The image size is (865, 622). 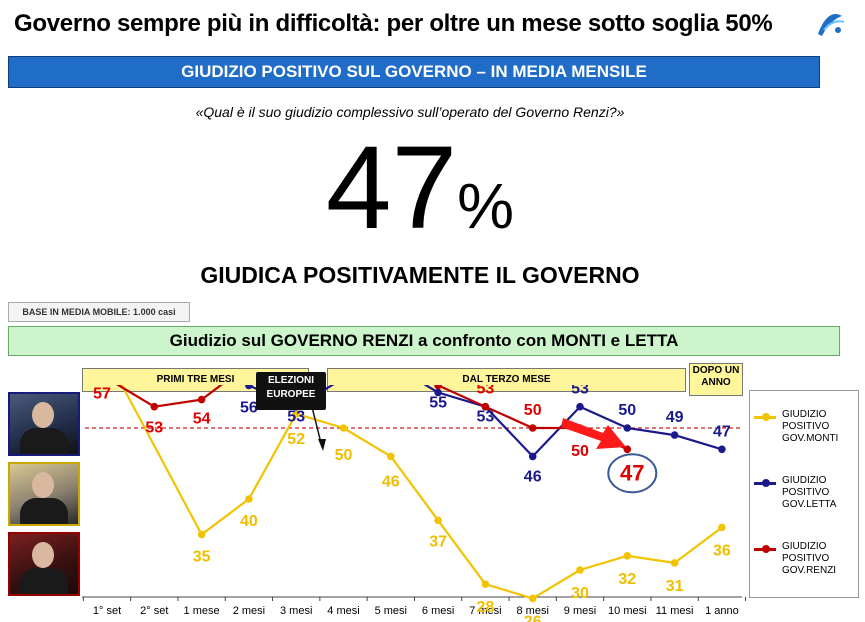 What do you see at coordinates (580, 593) in the screenshot?
I see `data-label-monti: 30` at bounding box center [580, 593].